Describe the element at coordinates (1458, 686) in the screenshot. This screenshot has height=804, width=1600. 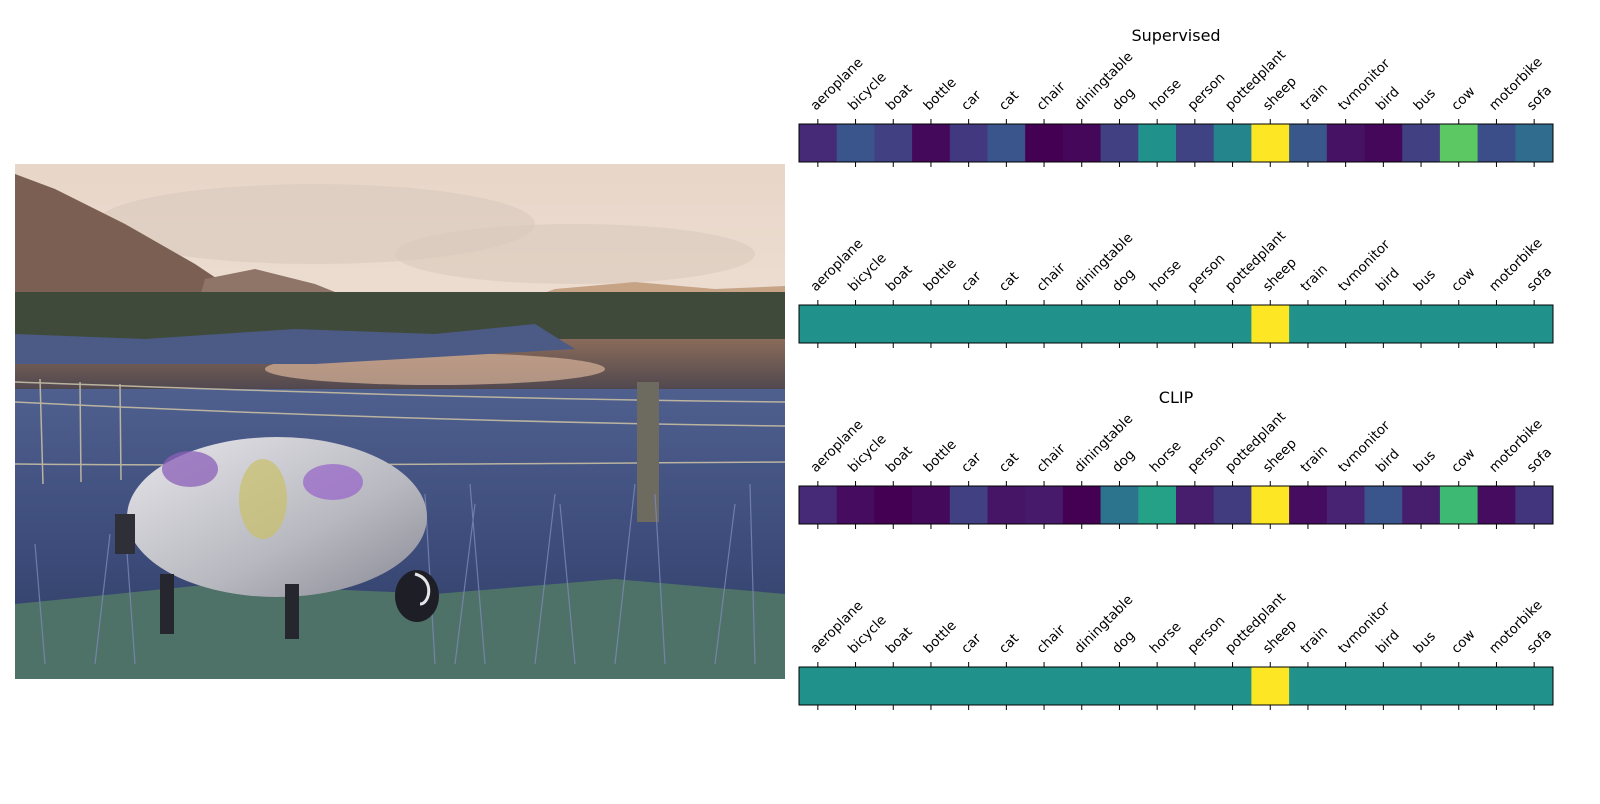
I see `heatmap-cell-cow` at that location.